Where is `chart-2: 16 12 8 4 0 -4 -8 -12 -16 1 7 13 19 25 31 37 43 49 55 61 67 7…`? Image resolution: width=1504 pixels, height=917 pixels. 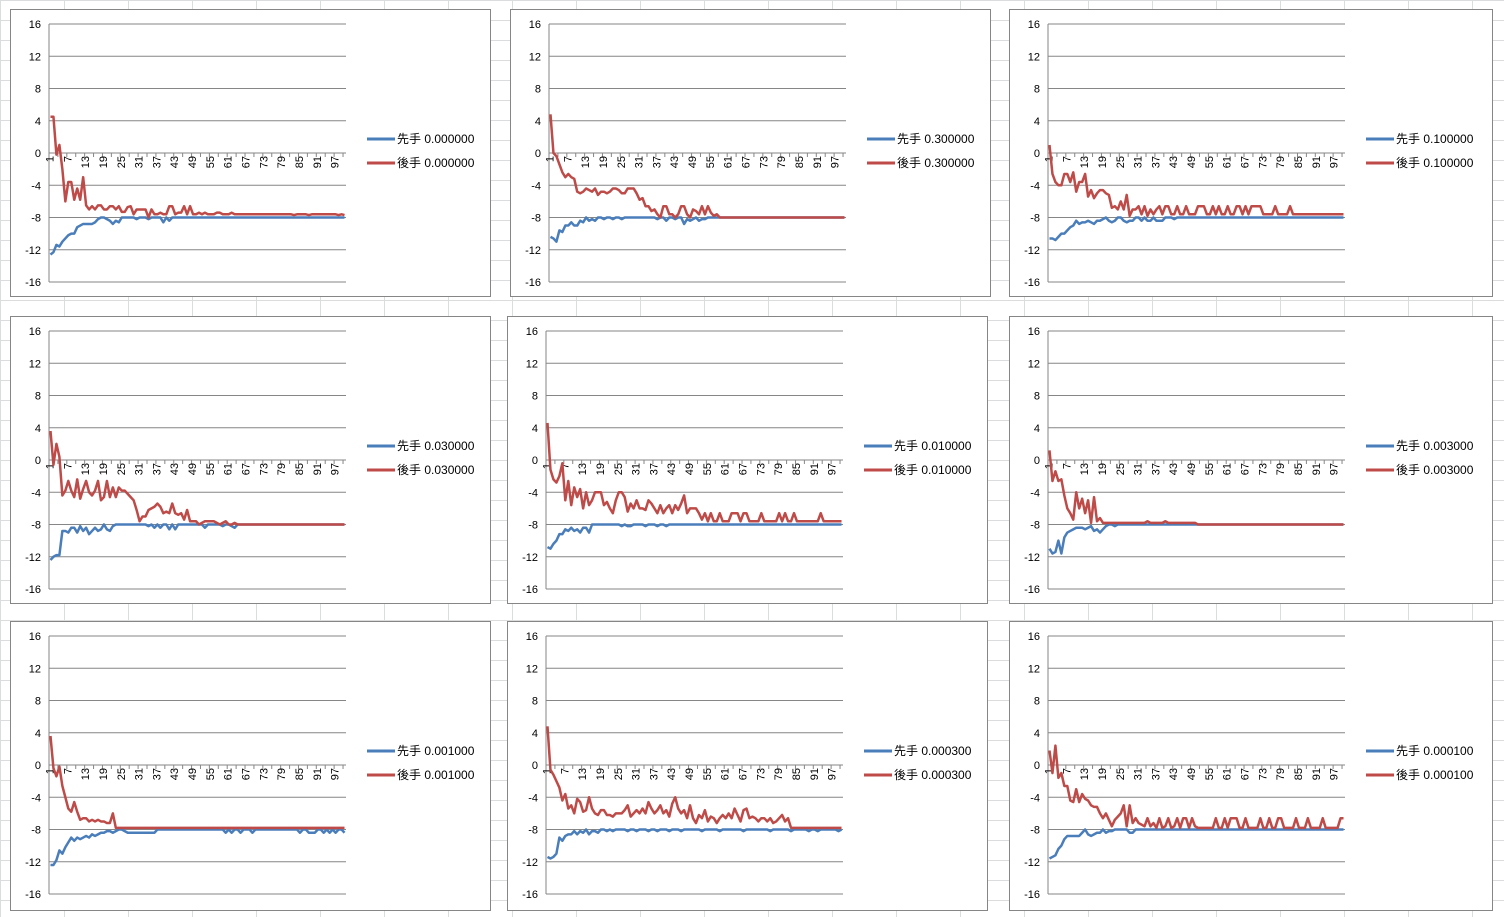 chart-2: 16 12 8 4 0 -4 -8 -12 -16 1 7 13 19 25 31 37 43 49 55 61 67 7… is located at coordinates (750, 153).